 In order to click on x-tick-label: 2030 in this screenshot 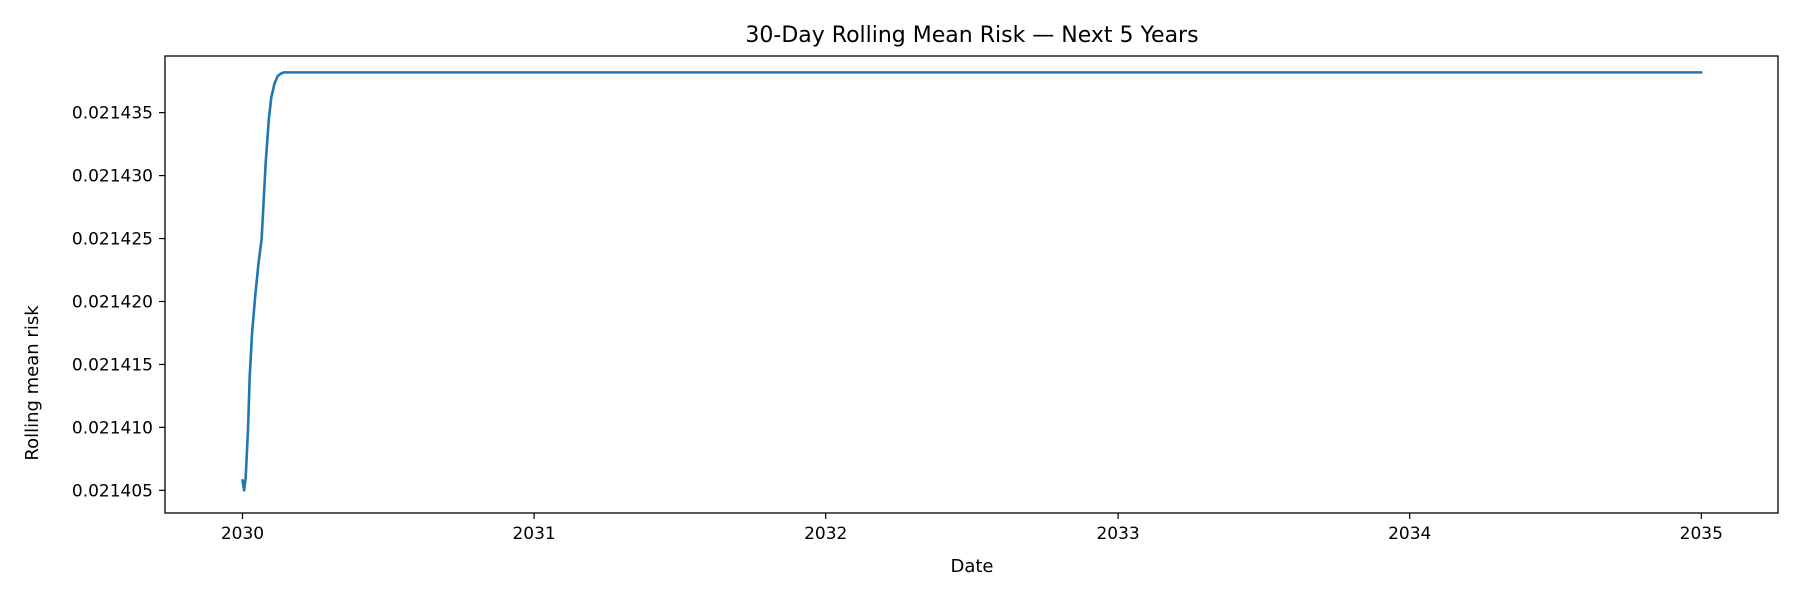, I will do `click(242, 534)`.